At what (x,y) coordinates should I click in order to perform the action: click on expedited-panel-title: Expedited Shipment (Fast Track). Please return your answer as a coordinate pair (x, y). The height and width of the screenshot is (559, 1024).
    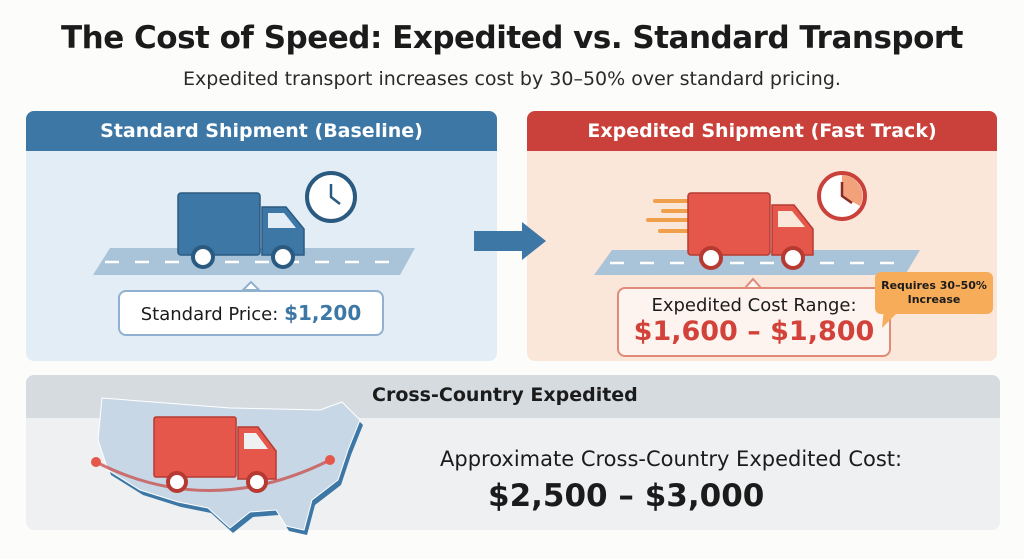
    Looking at the image, I should click on (762, 131).